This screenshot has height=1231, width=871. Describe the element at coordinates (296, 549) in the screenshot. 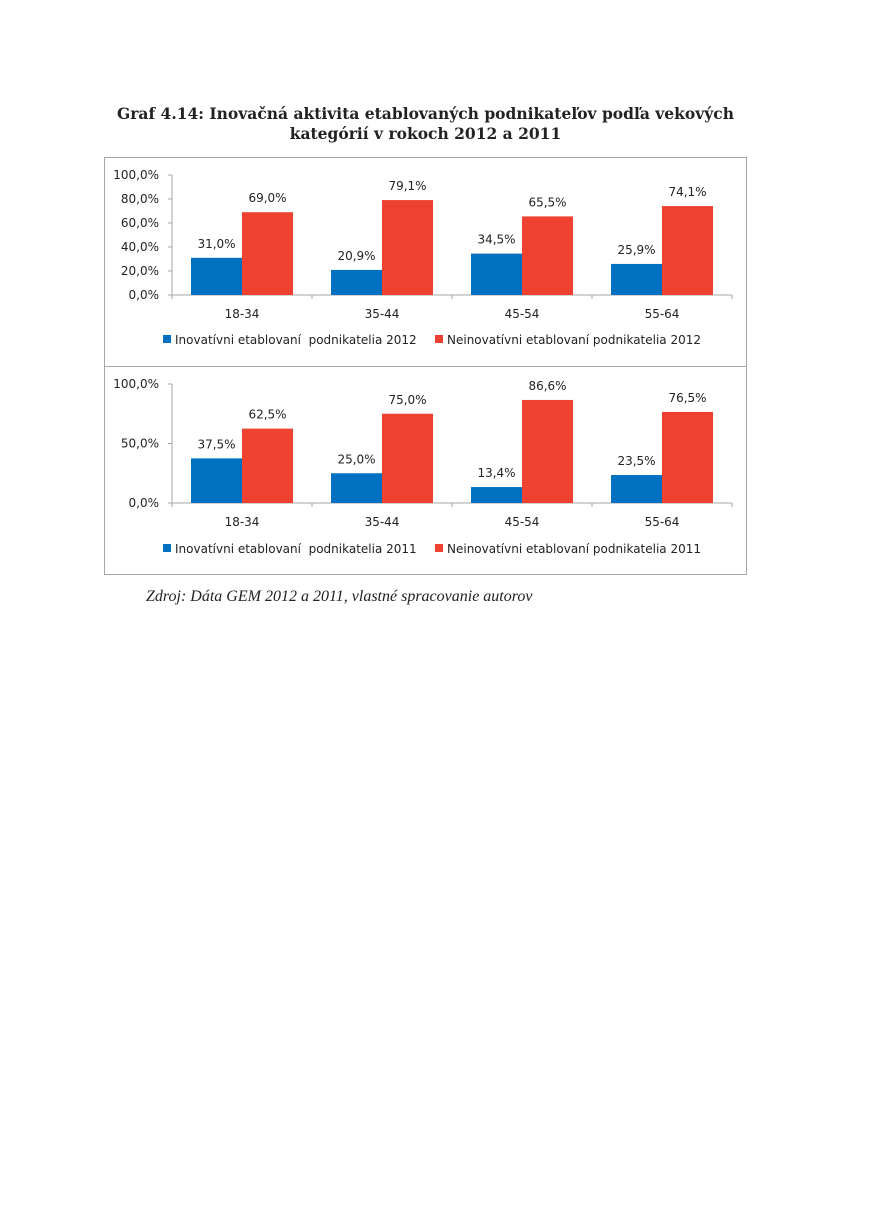

I see `legend-label: Inovatívni etablovaní podnikatelia 2011` at that location.